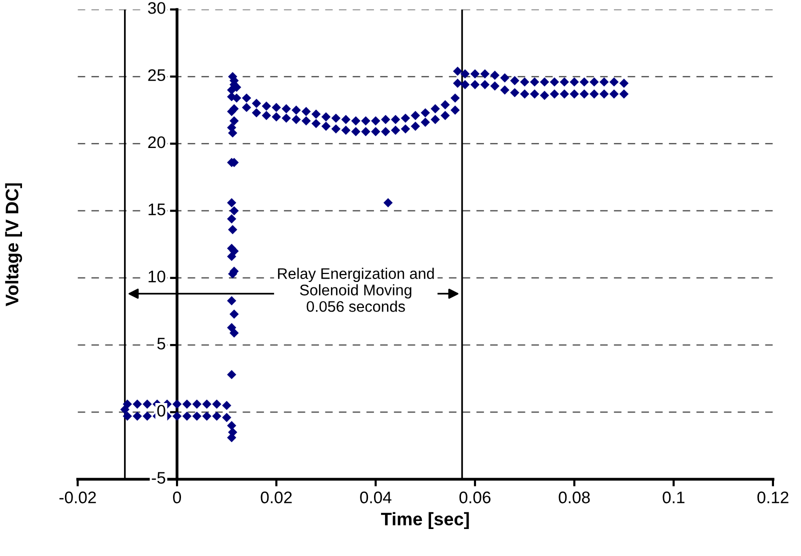 This screenshot has width=801, height=556. Describe the element at coordinates (177, 498) in the screenshot. I see `x-tick-label: 0` at that location.